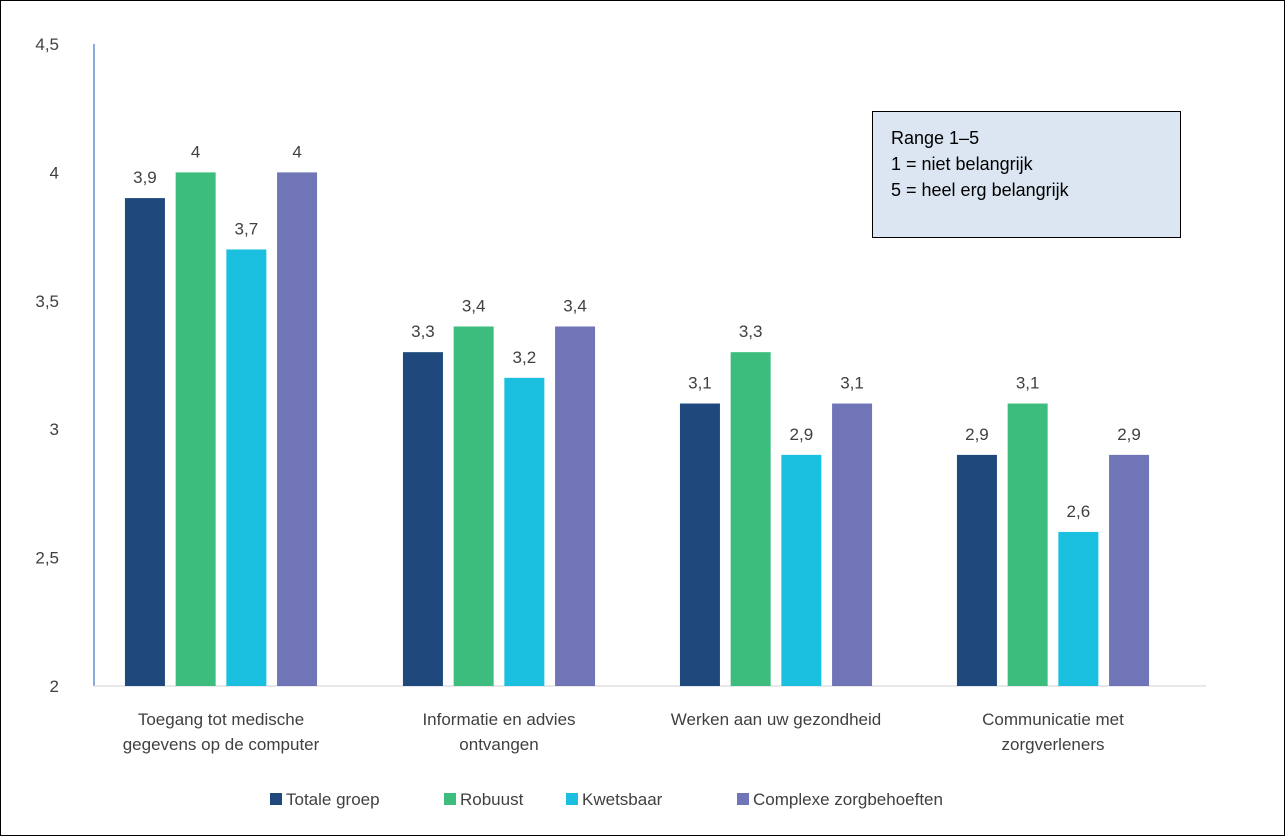 The height and width of the screenshot is (840, 1285). I want to click on data-label: 3,2, so click(525, 357).